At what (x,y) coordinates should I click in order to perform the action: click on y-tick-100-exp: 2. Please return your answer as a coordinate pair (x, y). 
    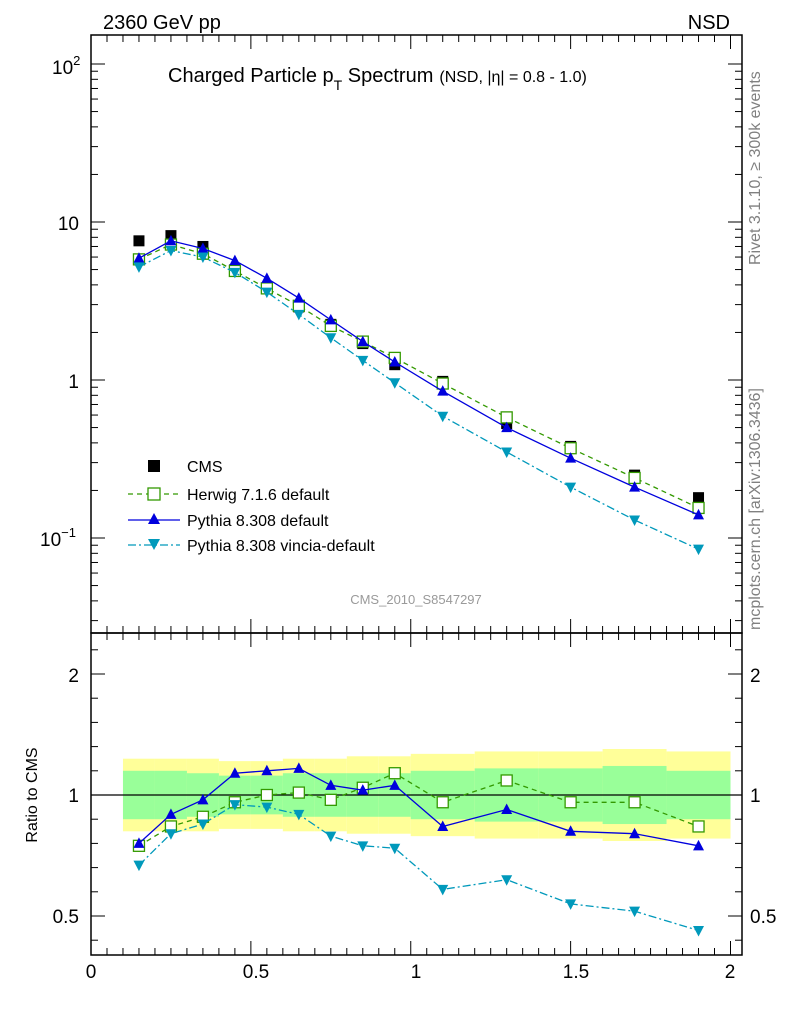
    Looking at the image, I should click on (76, 60).